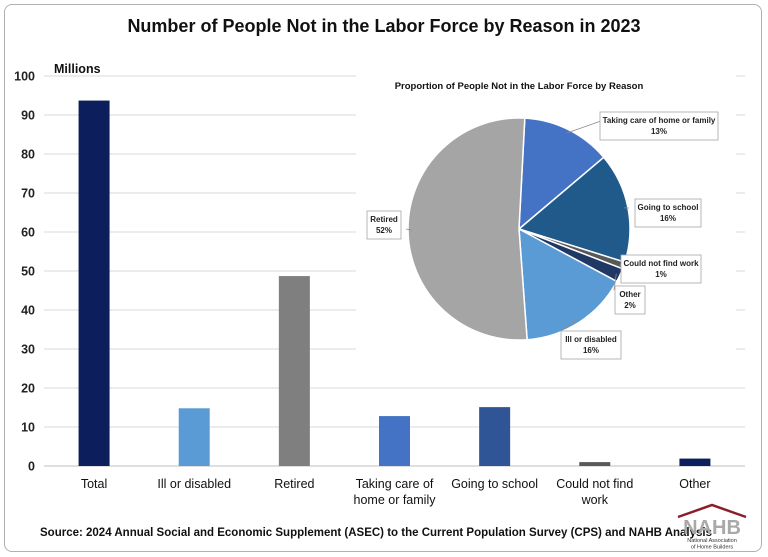 Image resolution: width=768 pixels, height=557 pixels. What do you see at coordinates (28, 194) in the screenshot?
I see `y-tick-label: 70` at bounding box center [28, 194].